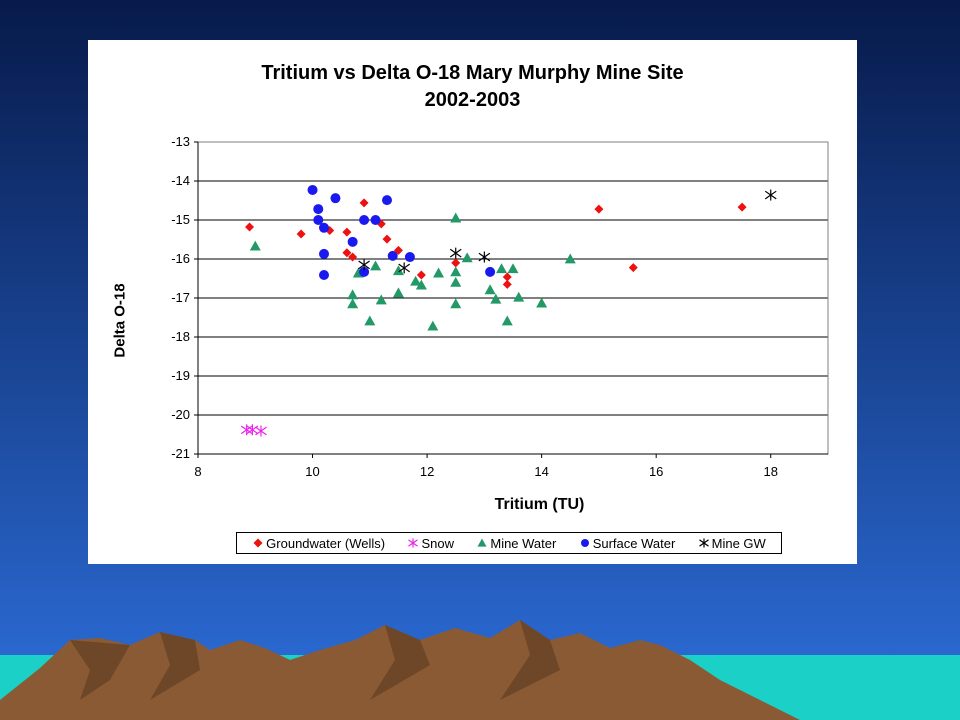 This screenshot has width=960, height=720. What do you see at coordinates (430, 543) in the screenshot?
I see `legend-item: Snow` at bounding box center [430, 543].